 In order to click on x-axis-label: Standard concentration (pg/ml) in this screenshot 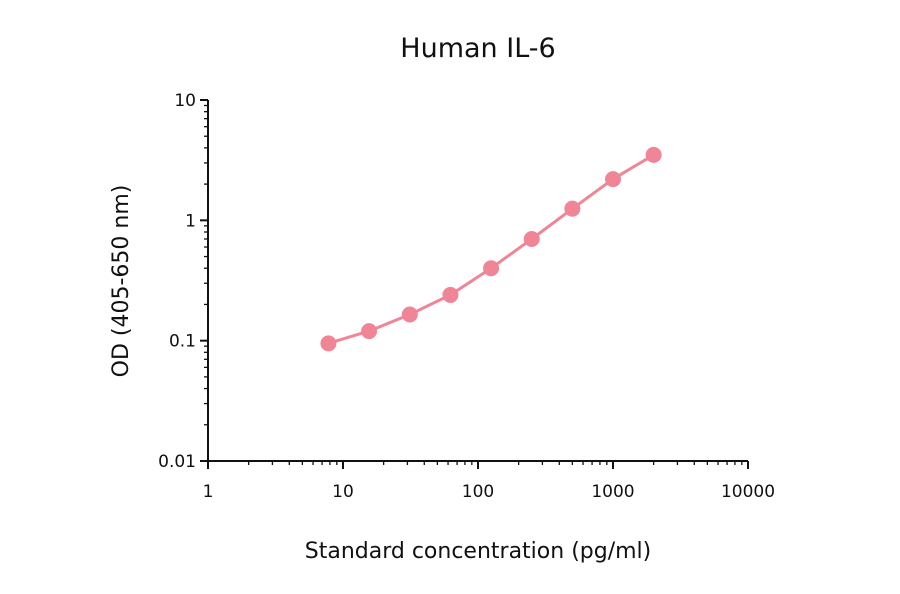, I will do `click(478, 551)`.